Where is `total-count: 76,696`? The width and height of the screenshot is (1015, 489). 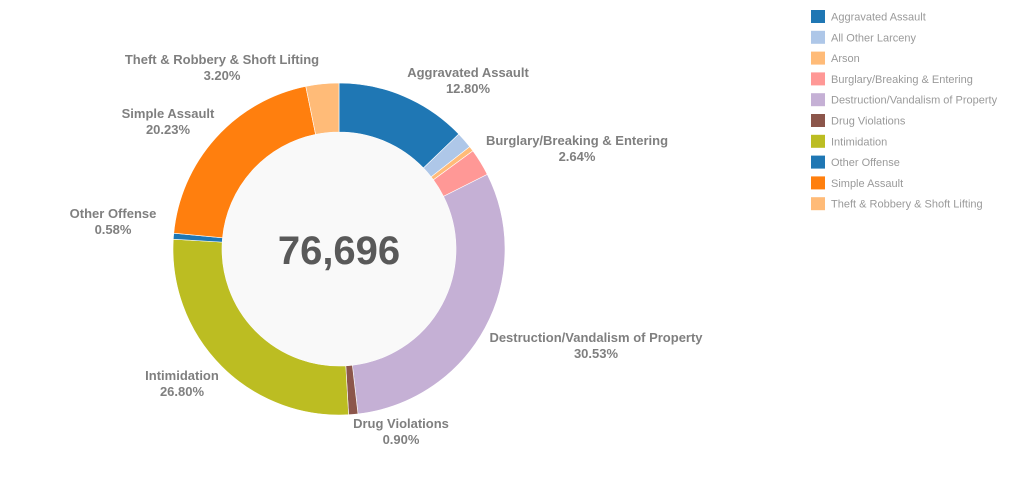
total-count: 76,696 is located at coordinates (339, 251).